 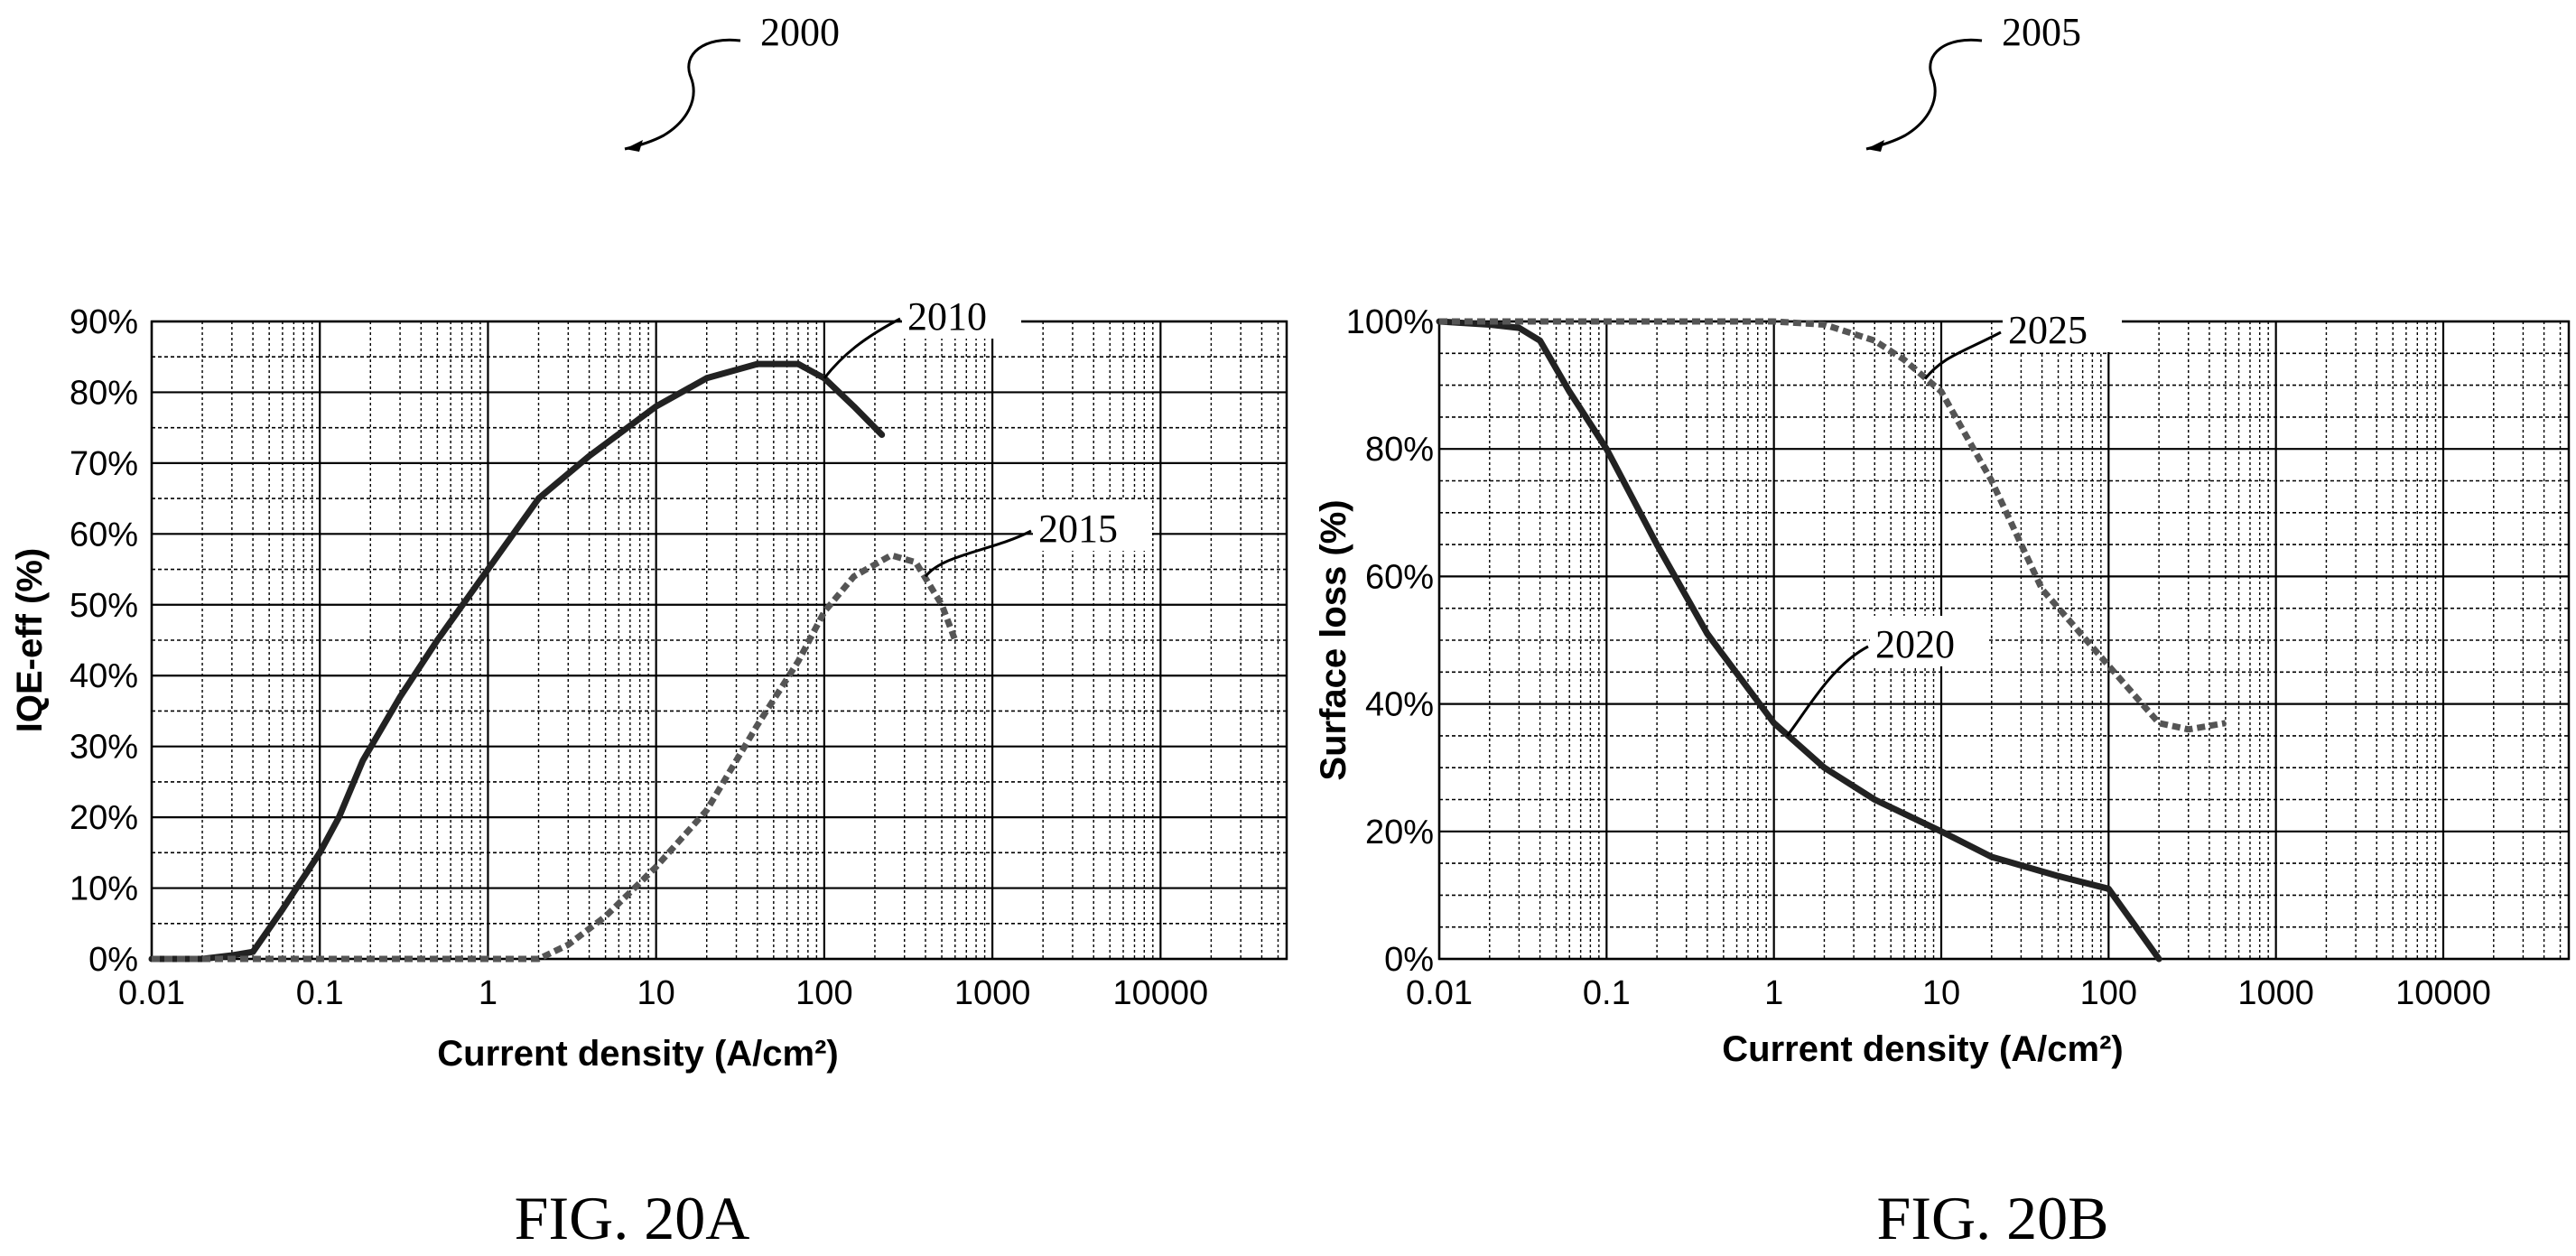 What do you see at coordinates (1875, 146) in the screenshot?
I see `figure-ref-2005-arrowhead` at bounding box center [1875, 146].